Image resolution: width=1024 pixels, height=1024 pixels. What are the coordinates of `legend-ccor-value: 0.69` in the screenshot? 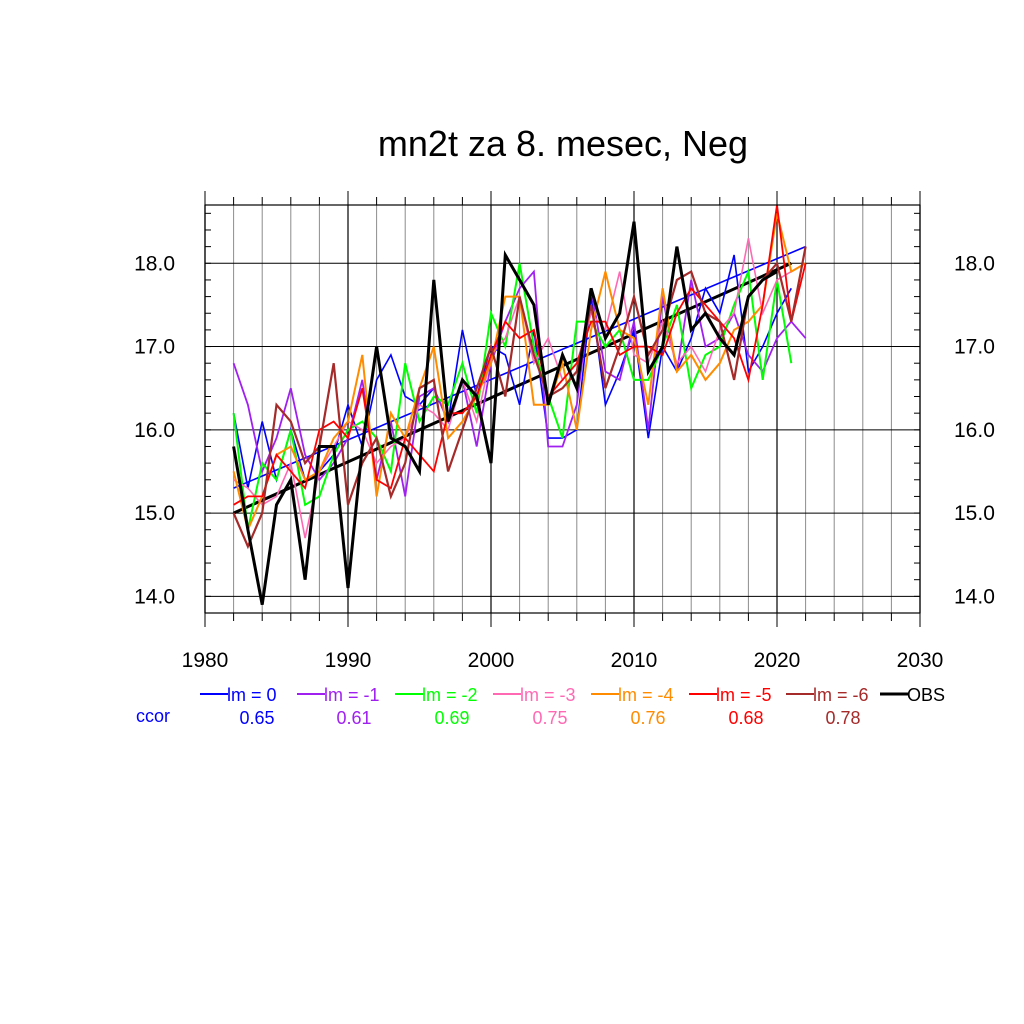 It's located at (451, 718).